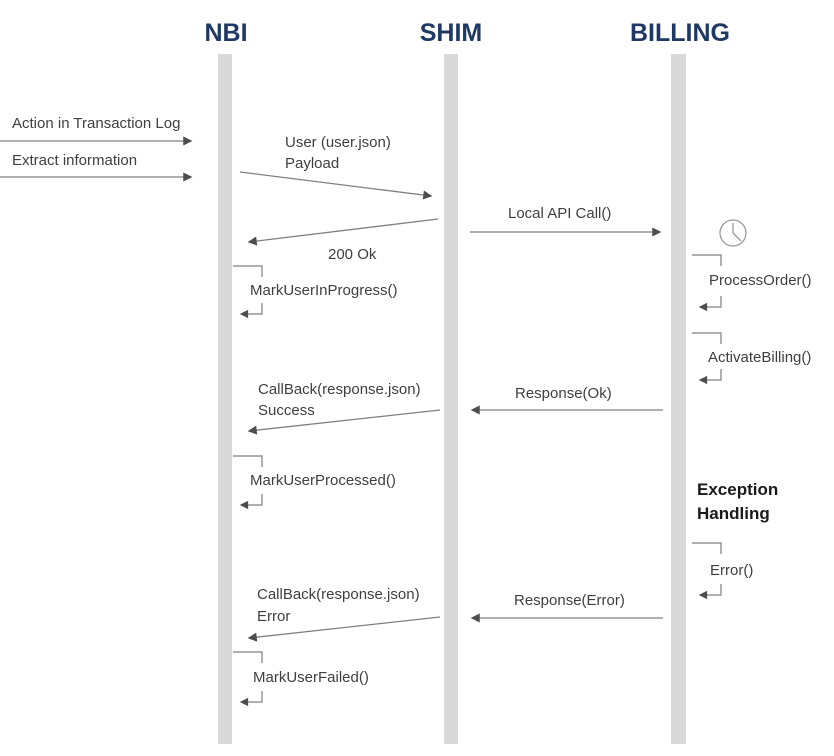 The image size is (834, 756). Describe the element at coordinates (312, 163) in the screenshot. I see `label-user-payload-line2: Payload` at that location.